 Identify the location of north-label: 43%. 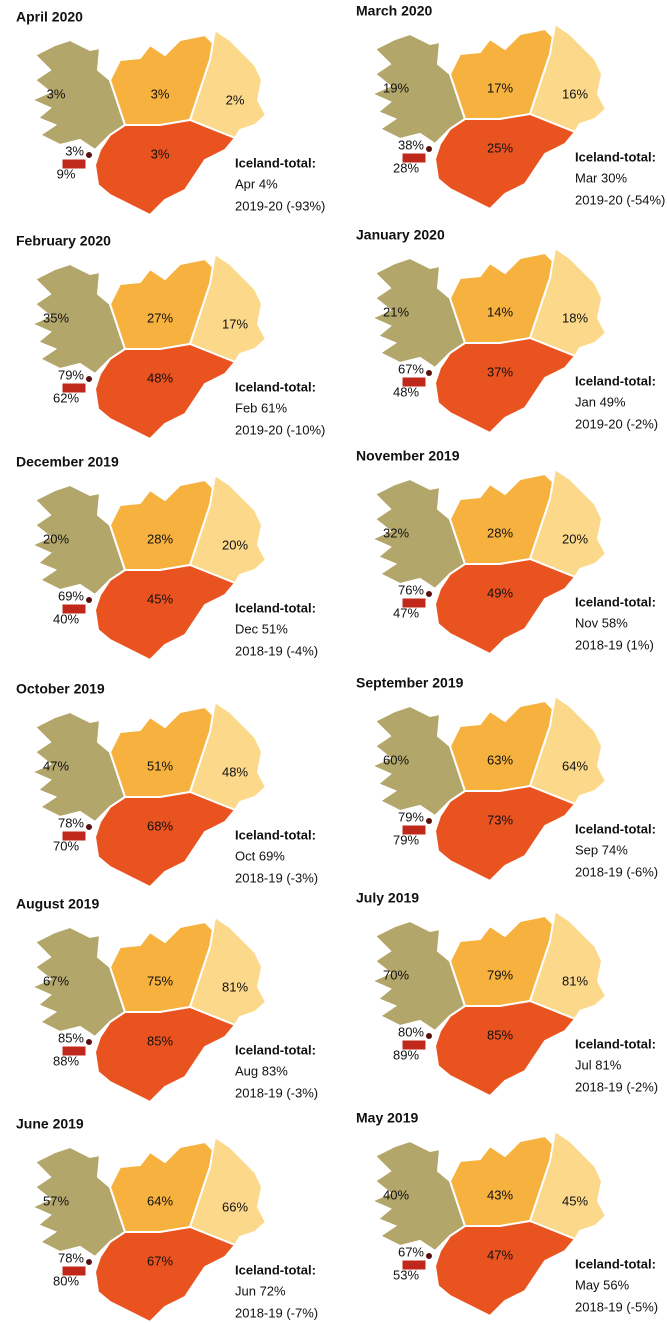
(500, 1194).